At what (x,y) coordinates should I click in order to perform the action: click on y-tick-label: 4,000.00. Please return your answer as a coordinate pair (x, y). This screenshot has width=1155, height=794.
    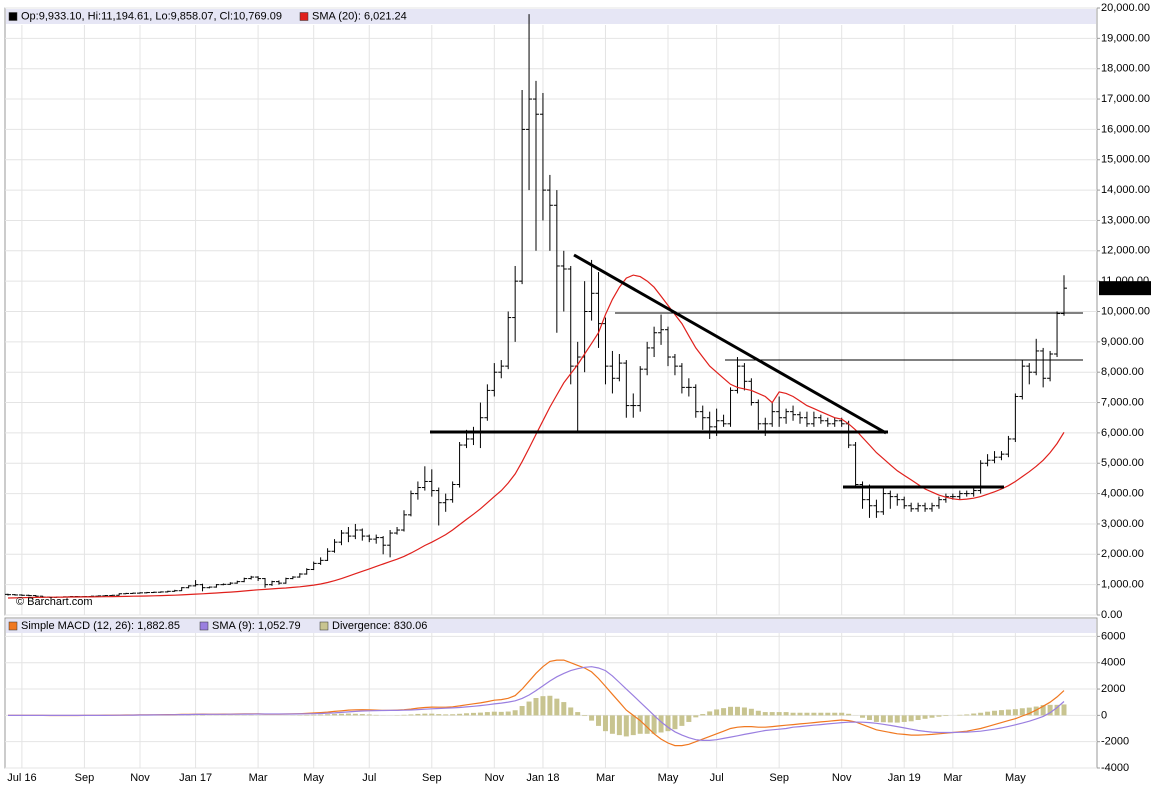
    Looking at the image, I should click on (1122, 494).